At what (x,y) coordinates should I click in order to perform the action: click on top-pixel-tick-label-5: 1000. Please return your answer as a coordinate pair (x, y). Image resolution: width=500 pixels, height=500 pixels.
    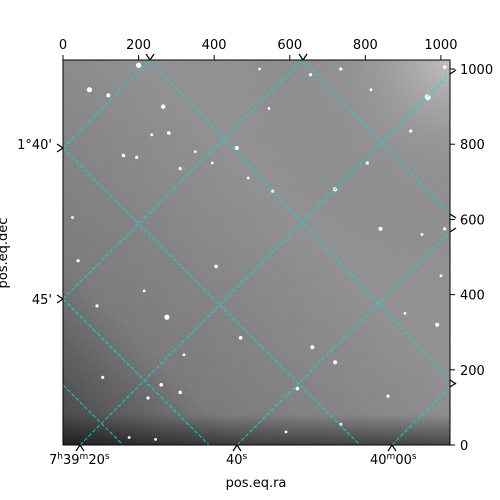
    Looking at the image, I should click on (440, 45).